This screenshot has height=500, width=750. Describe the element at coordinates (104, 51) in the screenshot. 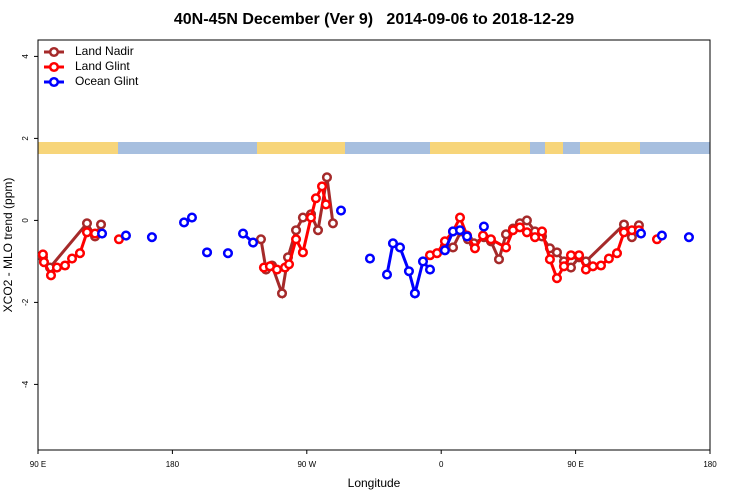

I see `legend-label: Land Nadir` at that location.